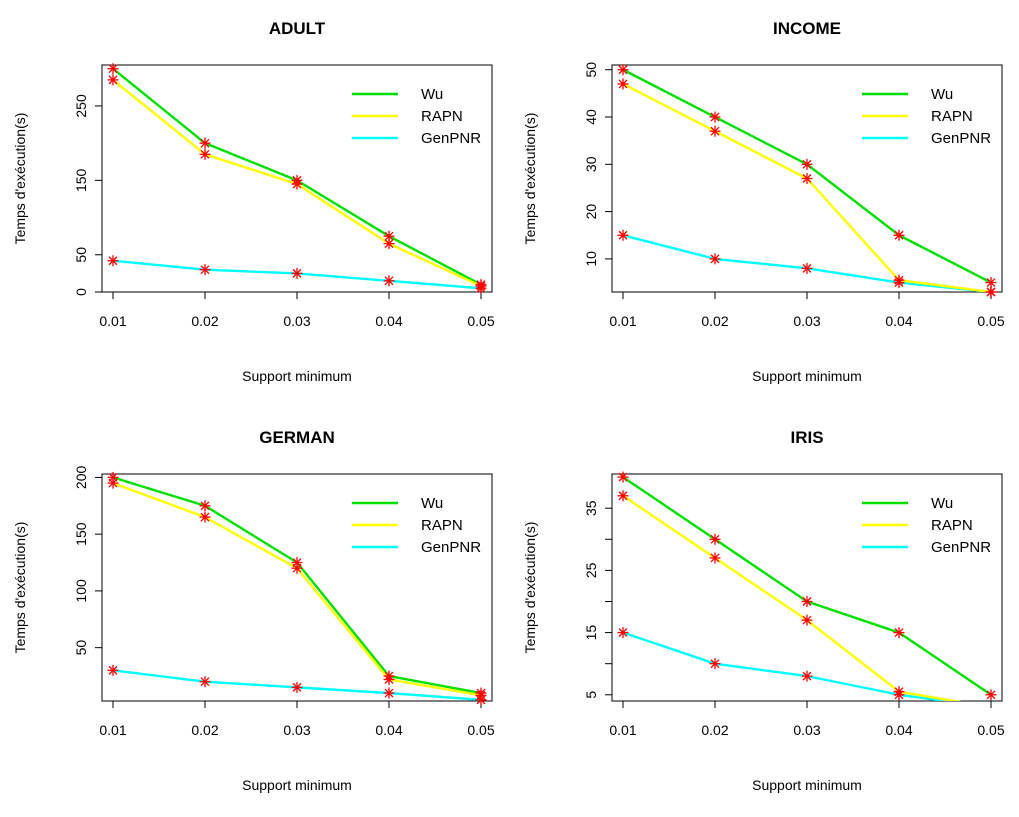 The height and width of the screenshot is (817, 1019). I want to click on y-tick-label: 5, so click(591, 695).